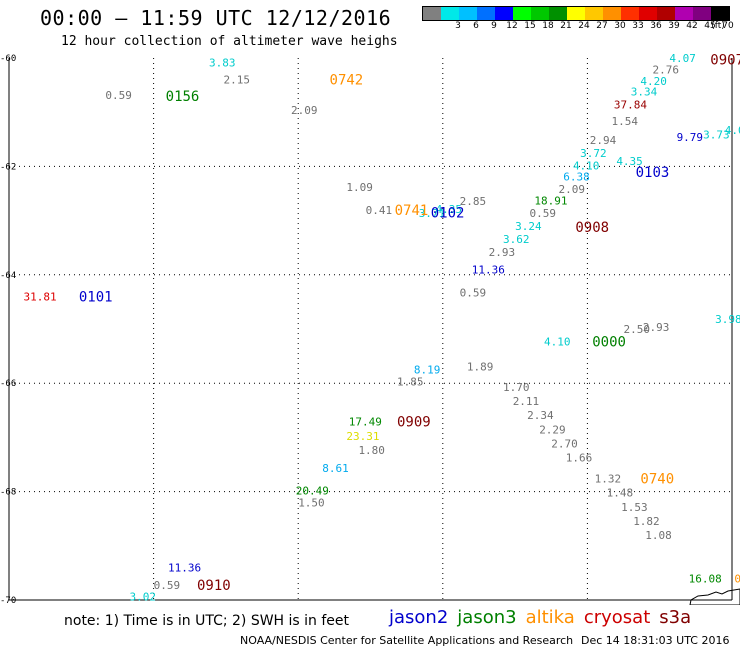 This screenshot has height=650, width=740. Describe the element at coordinates (96, 297) in the screenshot. I see `pass-time-label: 0101` at that location.